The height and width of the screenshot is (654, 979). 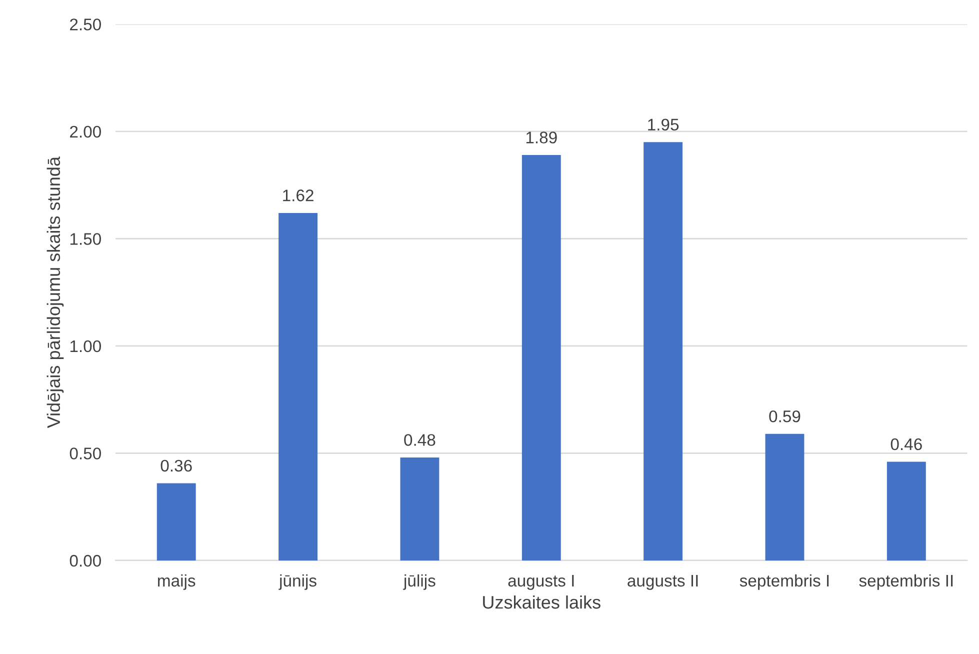 What do you see at coordinates (541, 138) in the screenshot?
I see `data-label: 1.89` at bounding box center [541, 138].